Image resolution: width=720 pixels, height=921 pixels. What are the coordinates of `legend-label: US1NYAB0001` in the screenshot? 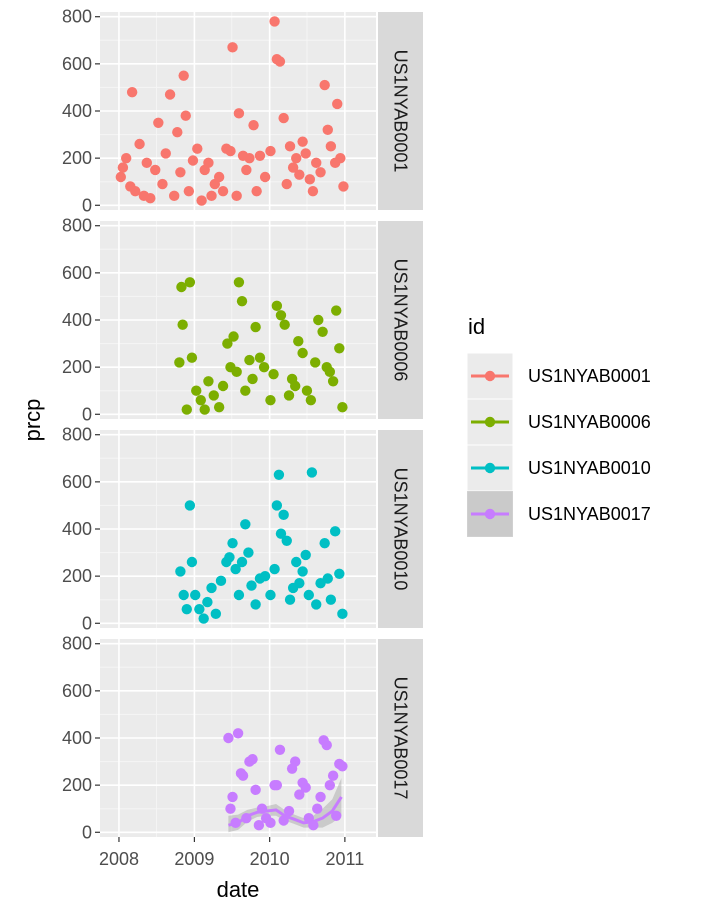 It's located at (589, 376).